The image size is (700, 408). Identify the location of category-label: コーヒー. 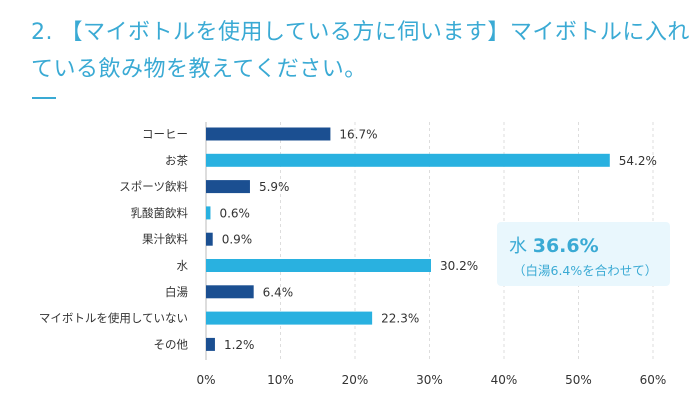
(165, 134).